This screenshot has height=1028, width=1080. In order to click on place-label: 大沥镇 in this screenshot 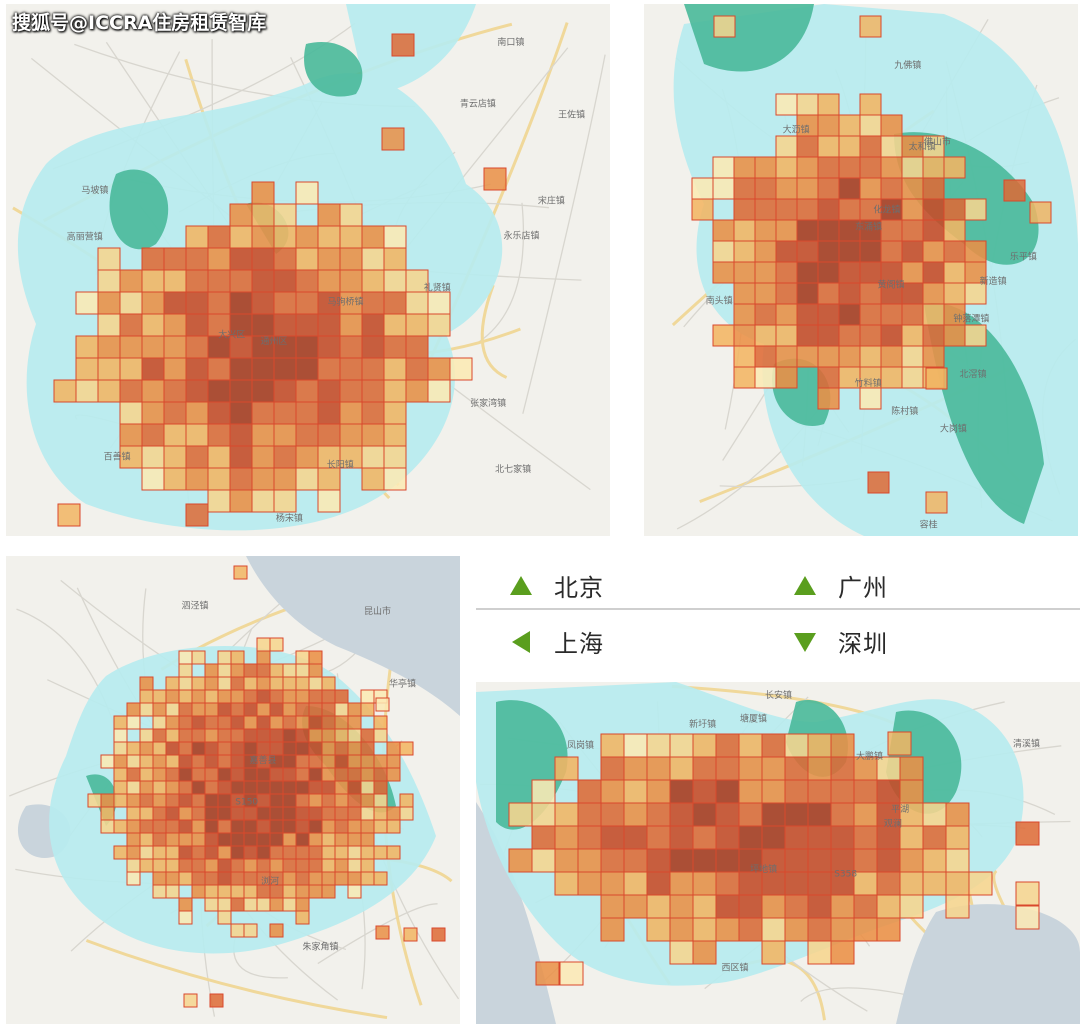, I will do `click(796, 129)`.